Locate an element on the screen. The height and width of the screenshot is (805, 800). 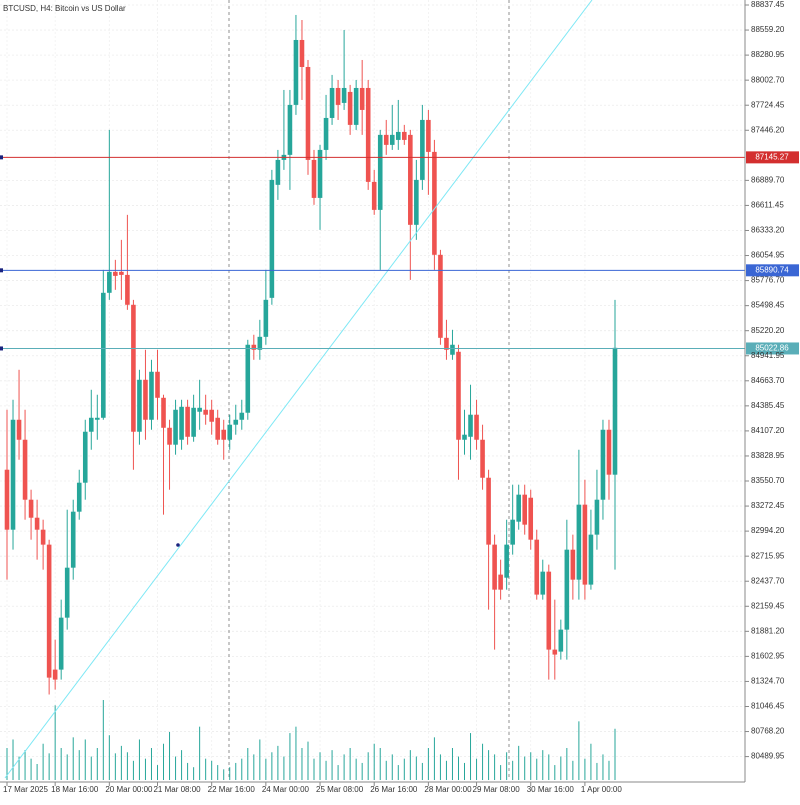
y-tick-label: 80768.20 is located at coordinates (768, 731).